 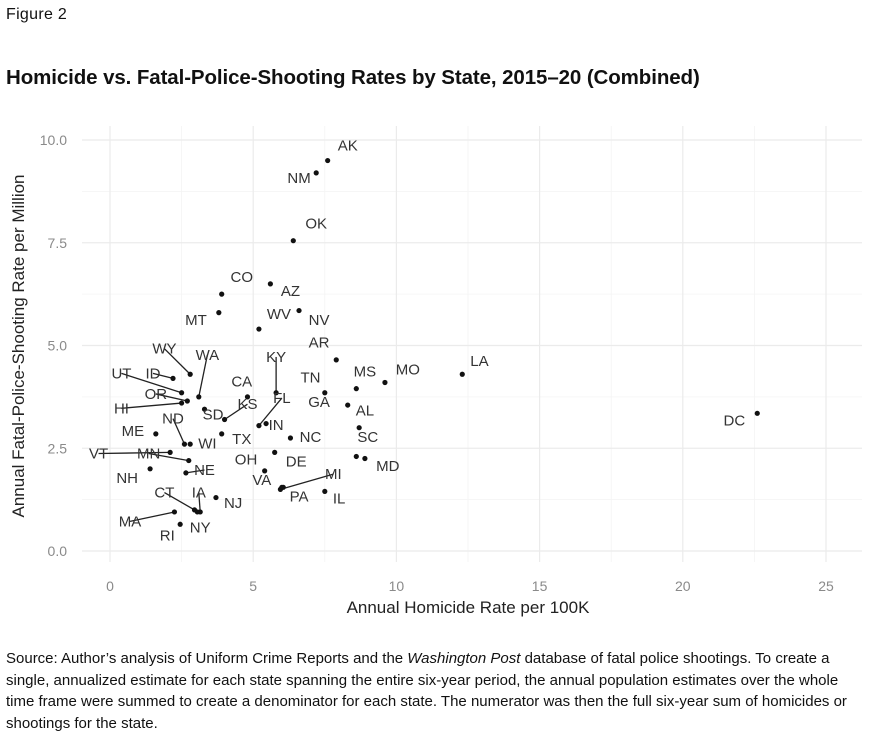 What do you see at coordinates (177, 361) in the screenshot?
I see `leader-line-wy` at bounding box center [177, 361].